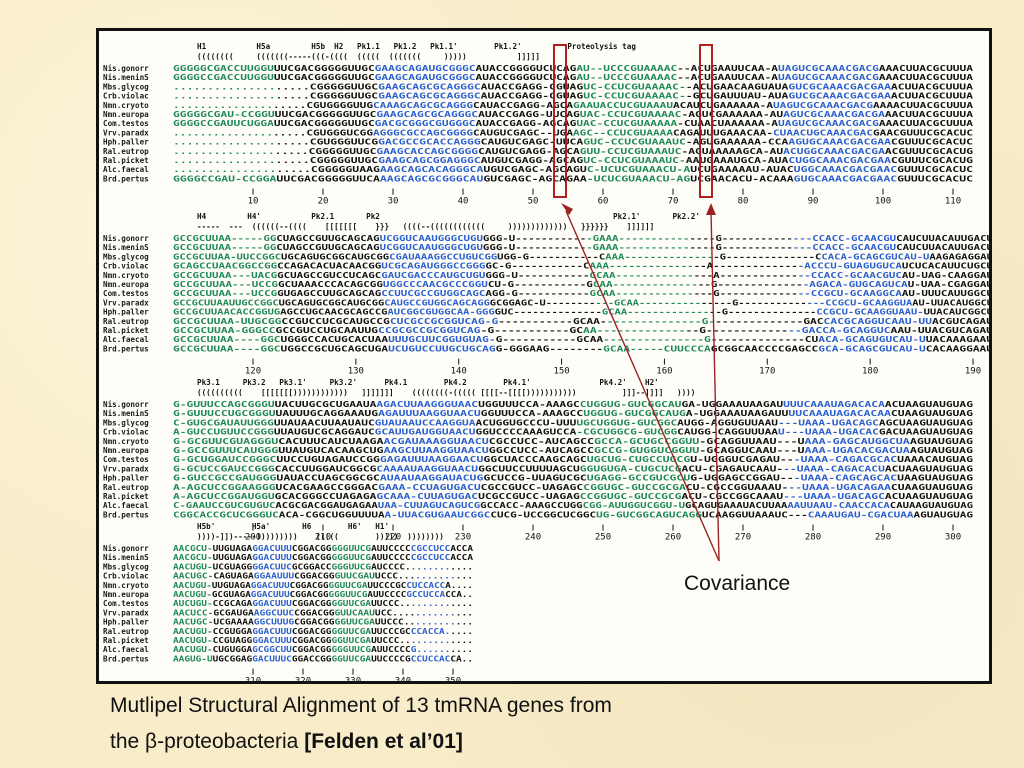 This screenshot has height=768, width=1024. Describe the element at coordinates (850, 266) in the screenshot. I see `sequence-segment: -ACCCU-GUAGUGUCA` at that location.